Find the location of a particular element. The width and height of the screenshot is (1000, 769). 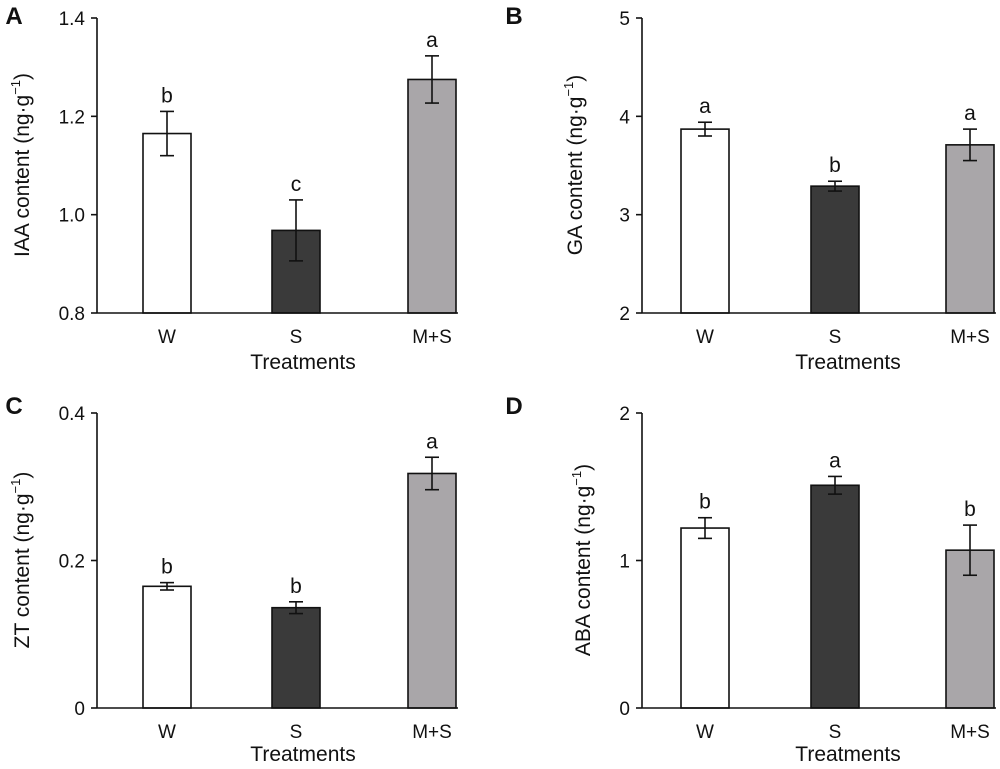

y-axis-title: IAA content (ng·g−1) is located at coordinates (21, 165).